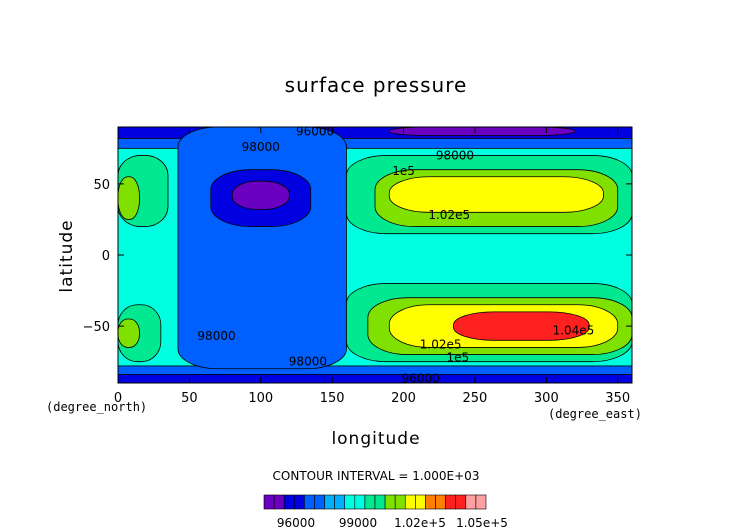 This screenshot has height=532, width=752. What do you see at coordinates (420, 523) in the screenshot?
I see `colorbar-label: 1.02e+5` at bounding box center [420, 523].